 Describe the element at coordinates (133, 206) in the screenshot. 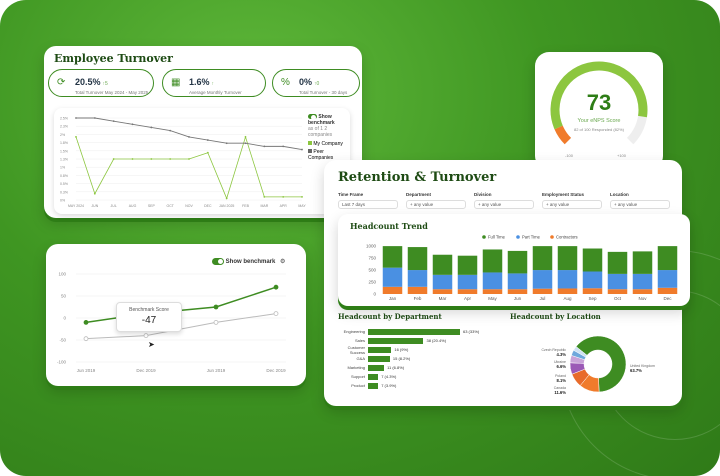

I see `x-tick-label: AUG` at that location.